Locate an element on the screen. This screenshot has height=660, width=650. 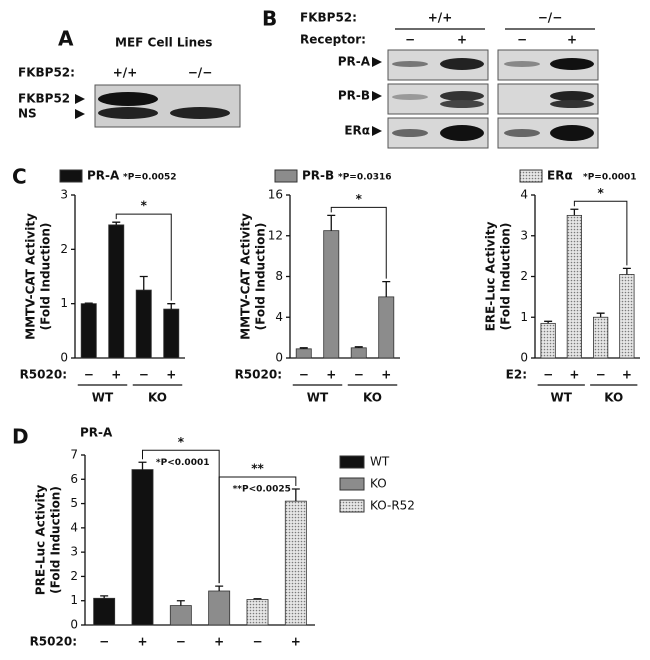
band-label: NS is located at coordinates (27, 114).